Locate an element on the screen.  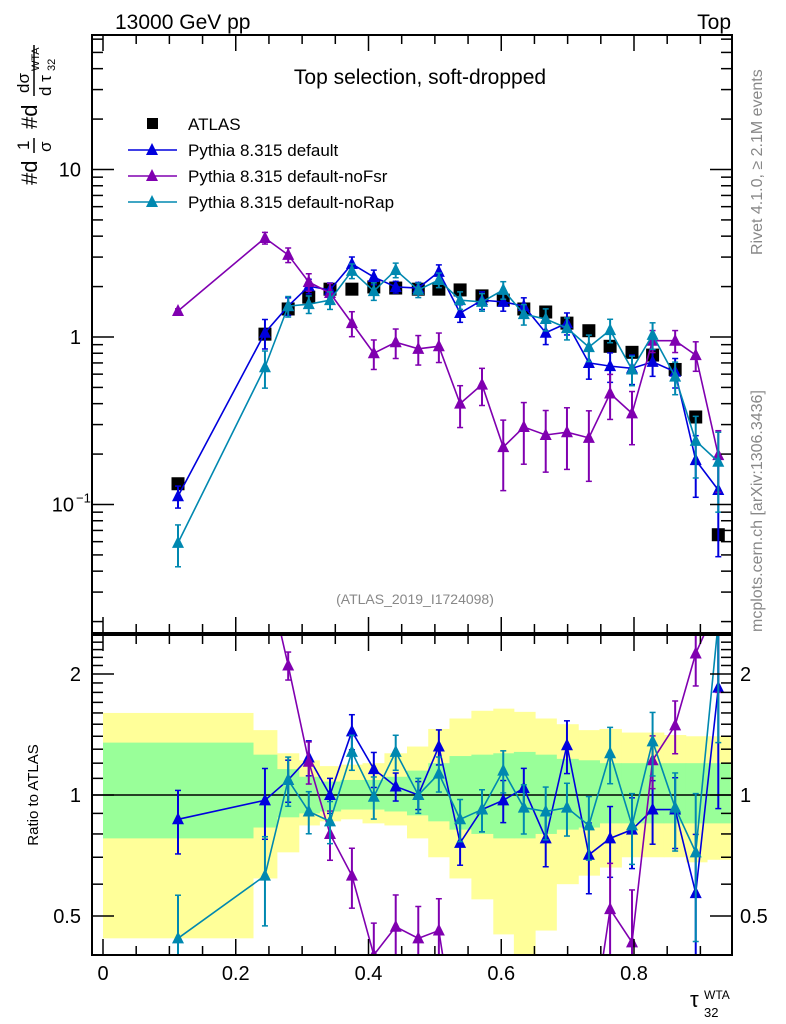
mcplots-label: mcplots.cern.ch [arXiv:1306.3436] is located at coordinates (757, 511).